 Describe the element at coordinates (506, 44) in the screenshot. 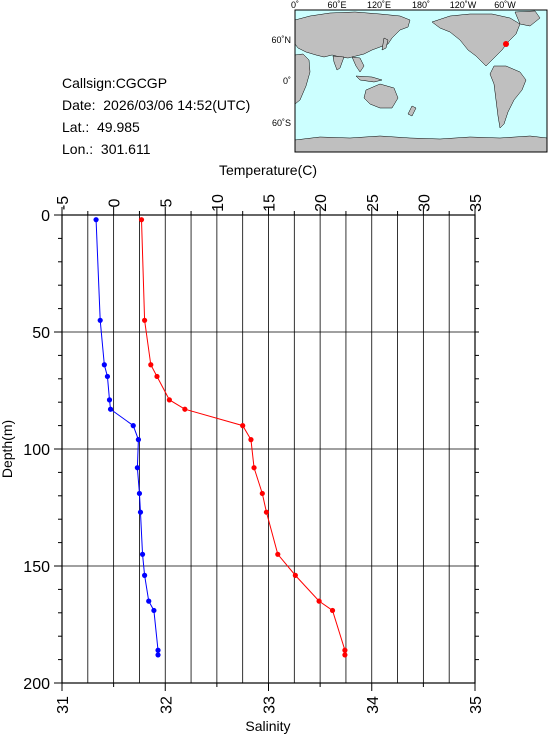

I see `station-location-marker` at that location.